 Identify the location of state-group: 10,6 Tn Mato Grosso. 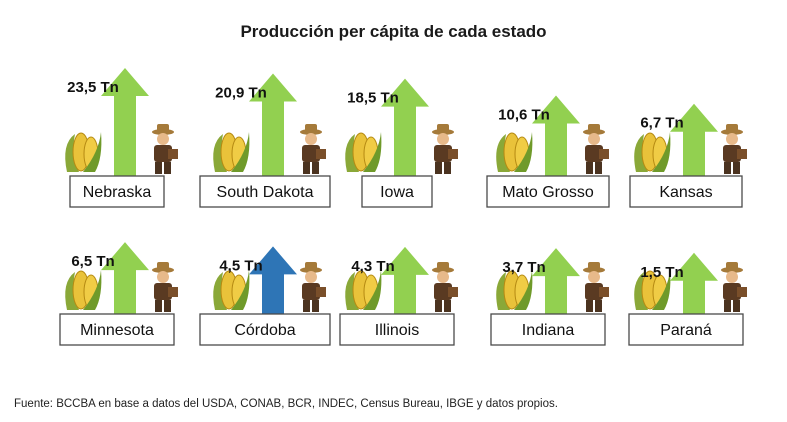
(548, 151).